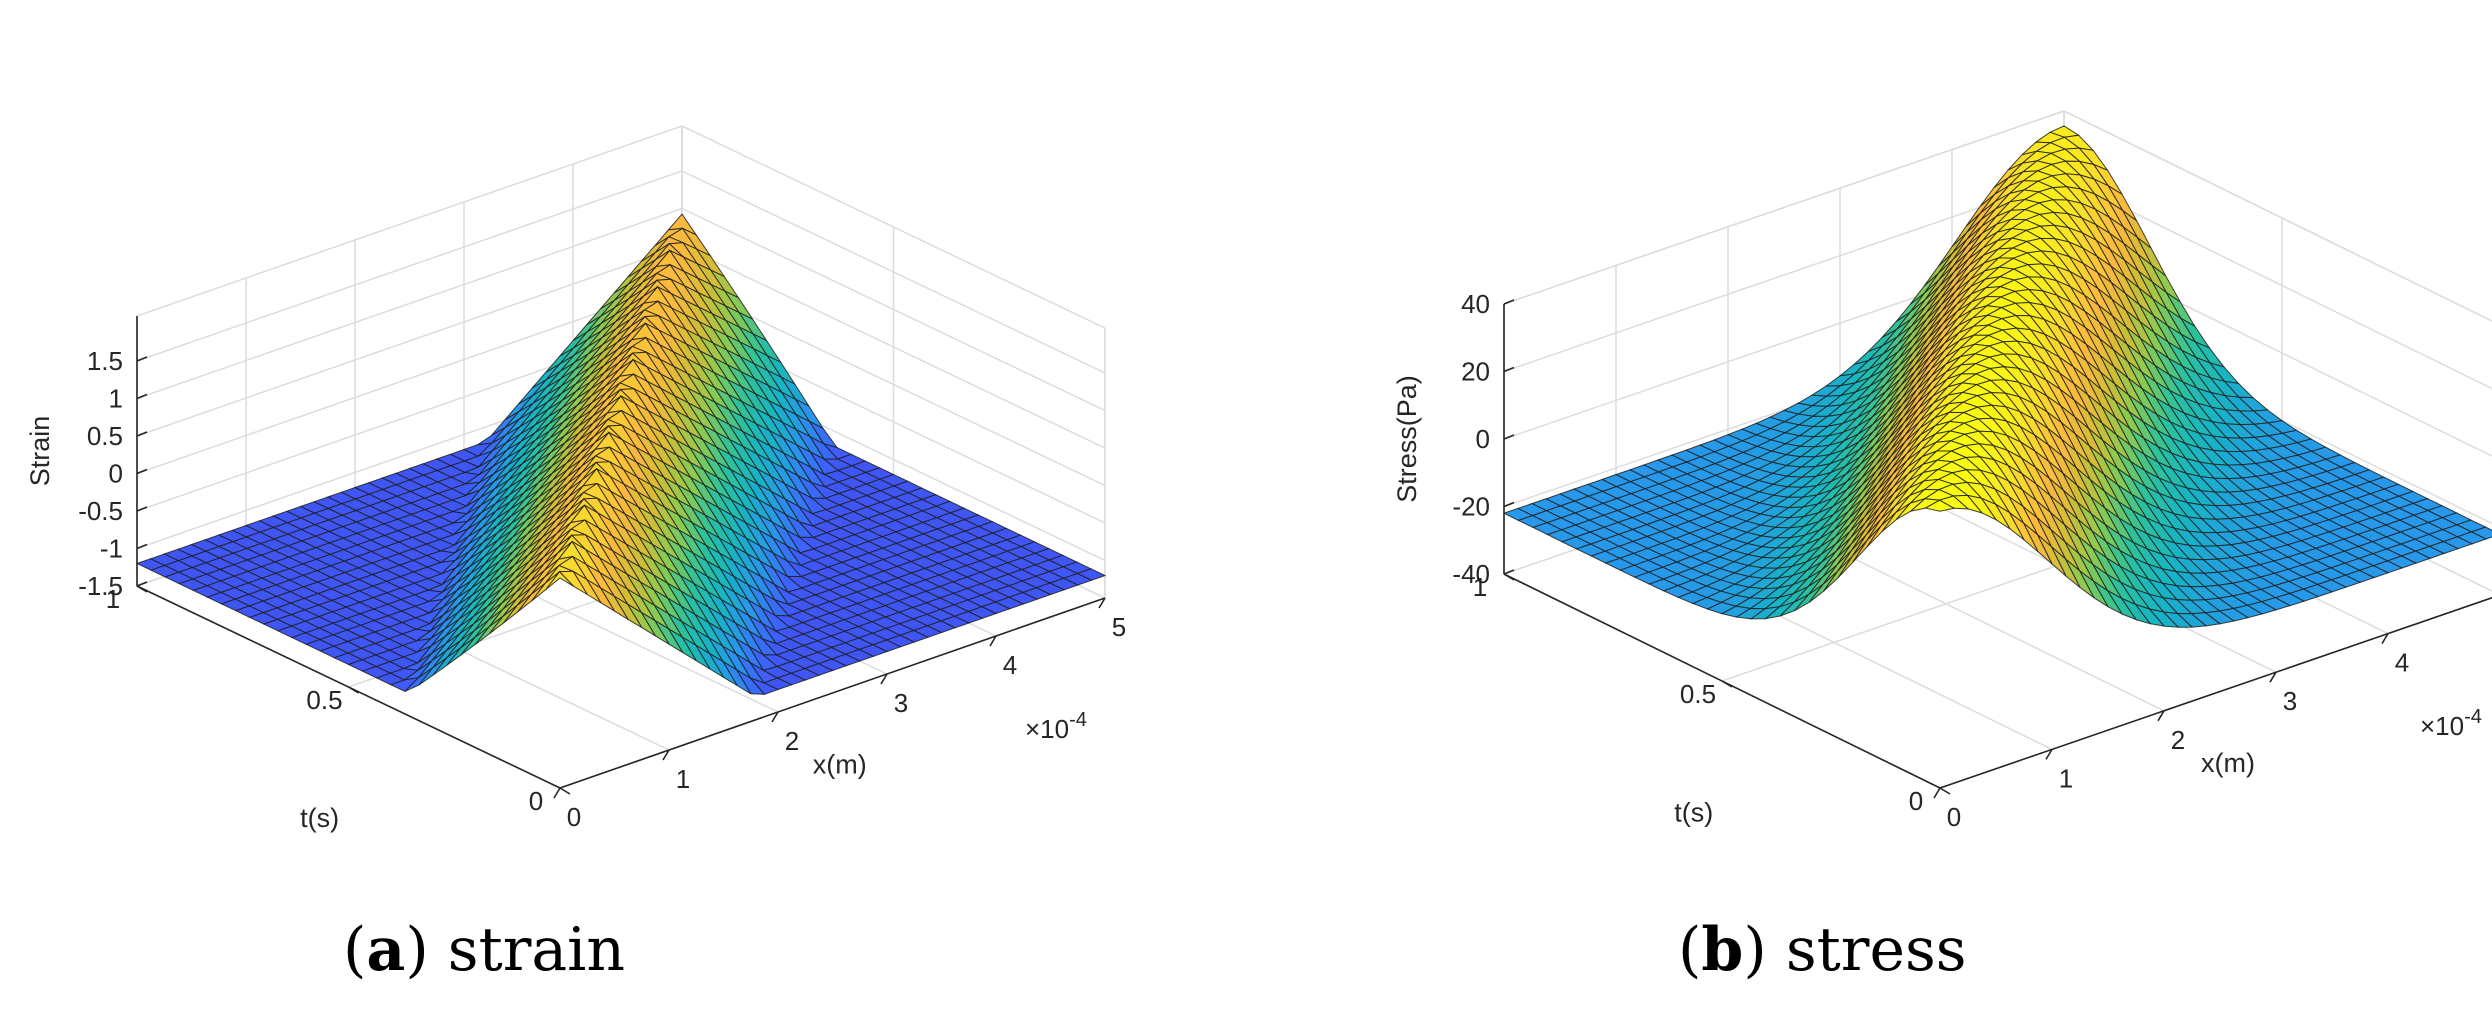 This screenshot has height=1019, width=2492. Describe the element at coordinates (1119, 627) in the screenshot. I see `x-tick-label: 5` at that location.